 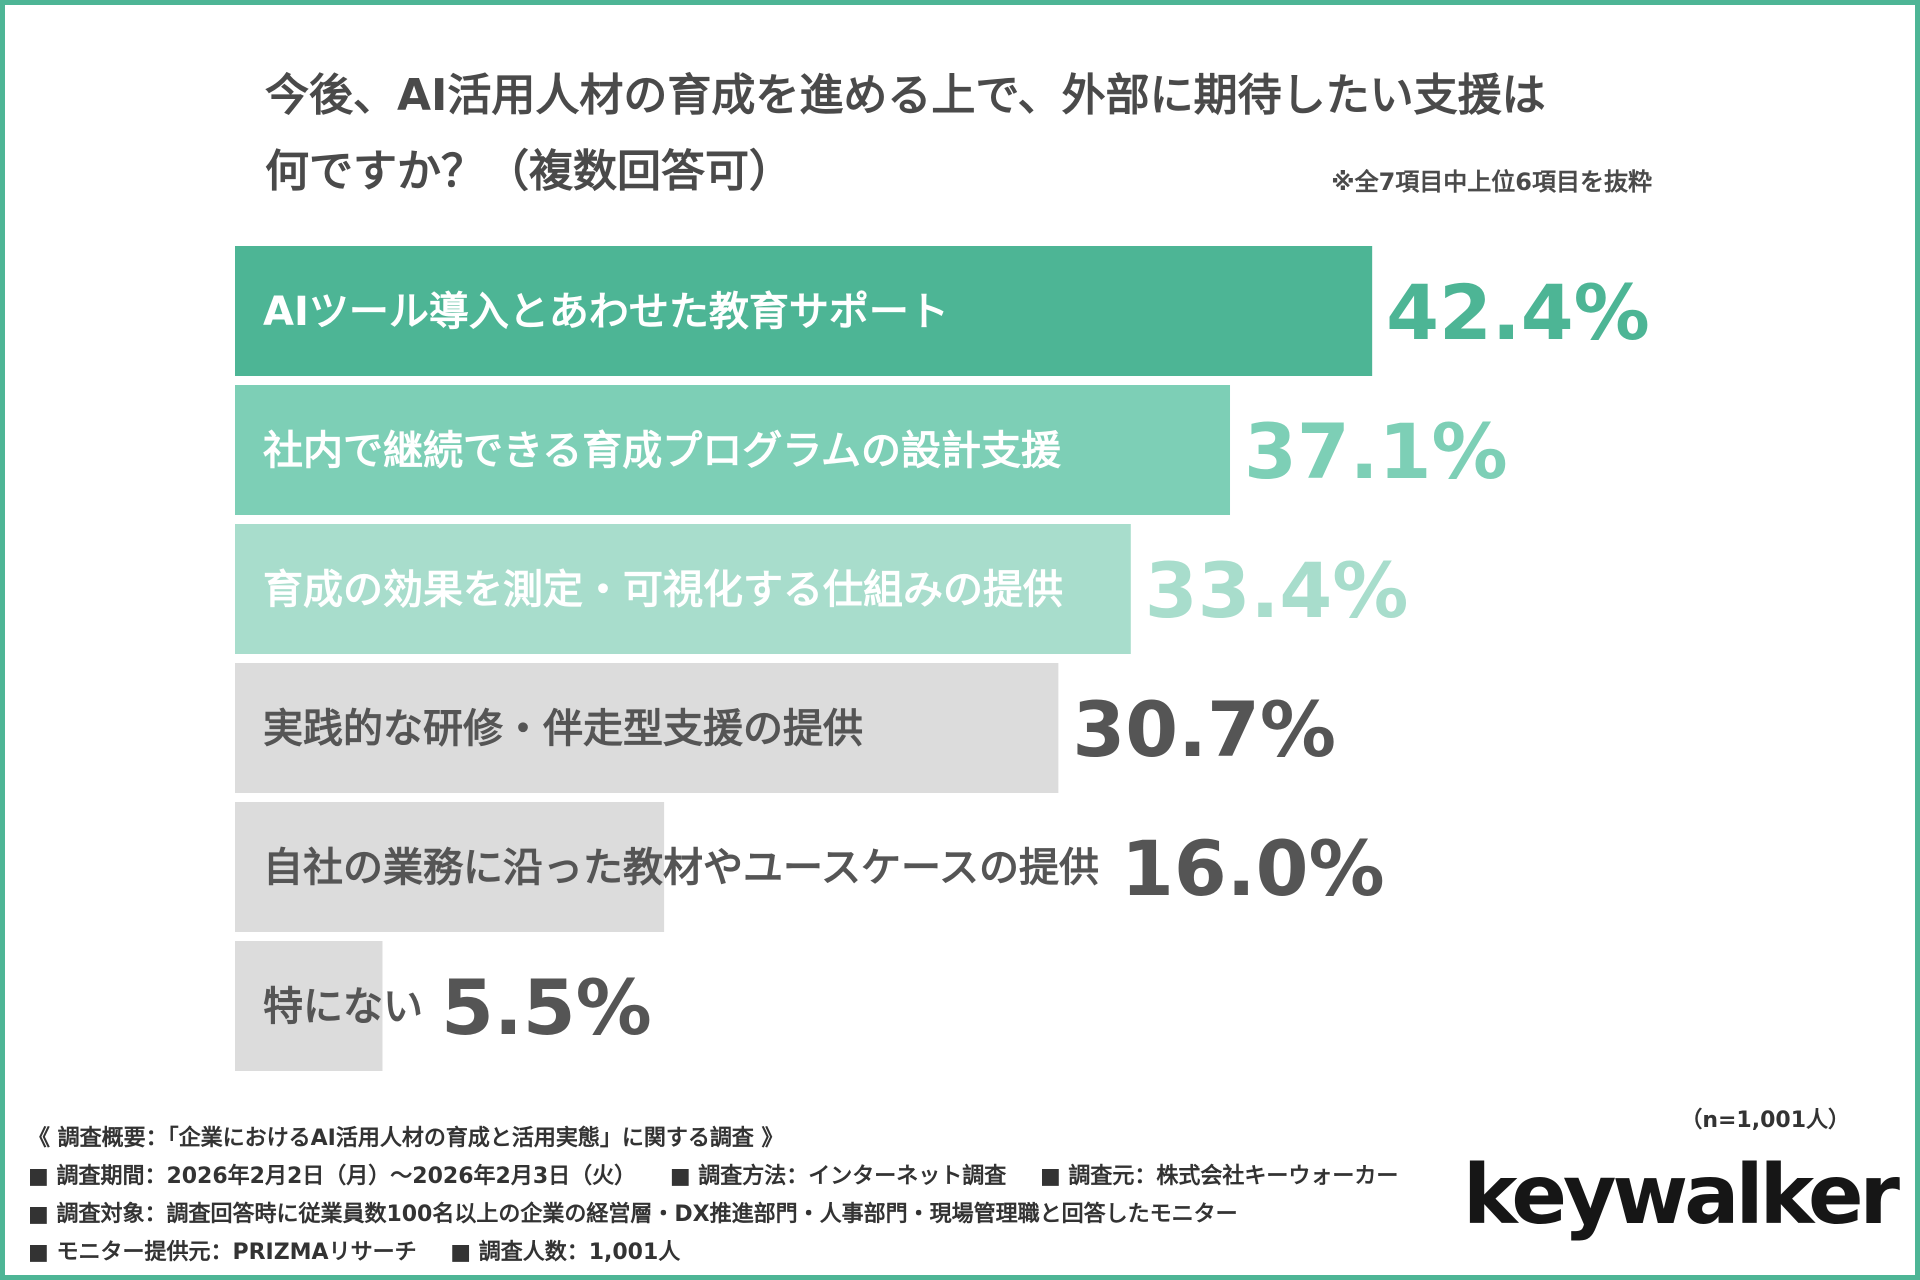 What do you see at coordinates (222, 1252) in the screenshot?
I see `survey-provider: ■ モニター提供元：PRIZMAリサーチ` at bounding box center [222, 1252].